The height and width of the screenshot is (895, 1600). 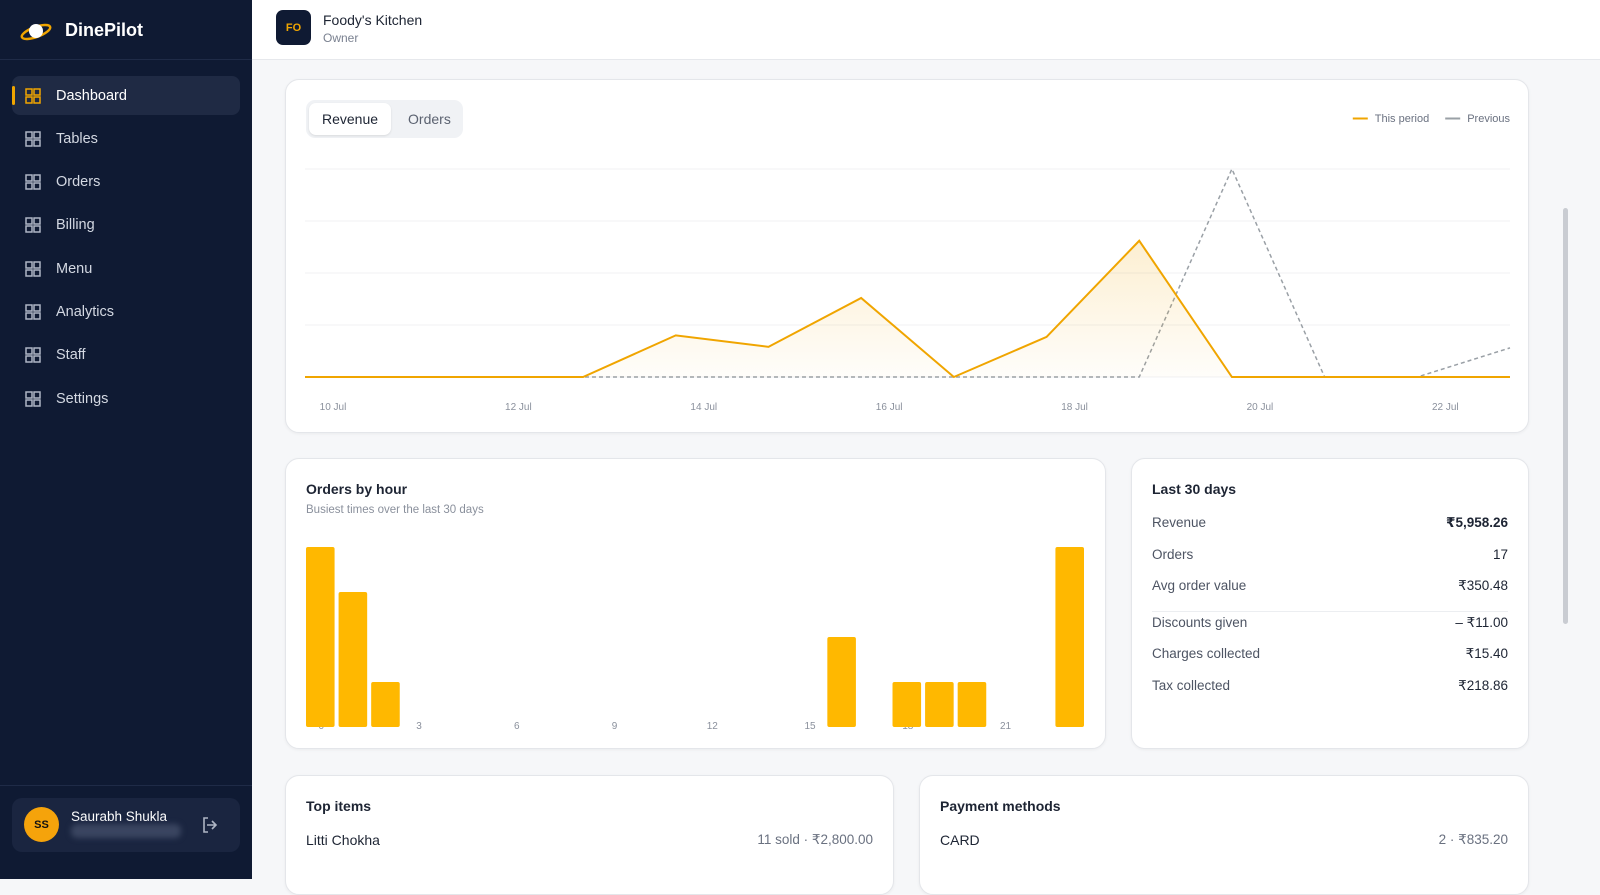 I want to click on summary-label: Charges collected, so click(x=1206, y=654).